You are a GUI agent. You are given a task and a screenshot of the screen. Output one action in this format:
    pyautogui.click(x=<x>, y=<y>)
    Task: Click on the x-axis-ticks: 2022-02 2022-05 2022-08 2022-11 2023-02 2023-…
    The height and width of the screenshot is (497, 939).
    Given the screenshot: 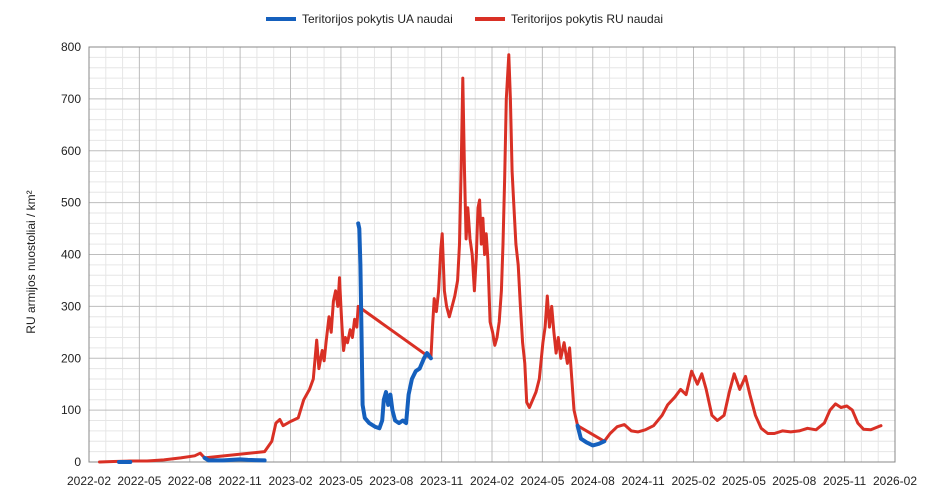 What is the action you would take?
    pyautogui.click(x=492, y=481)
    